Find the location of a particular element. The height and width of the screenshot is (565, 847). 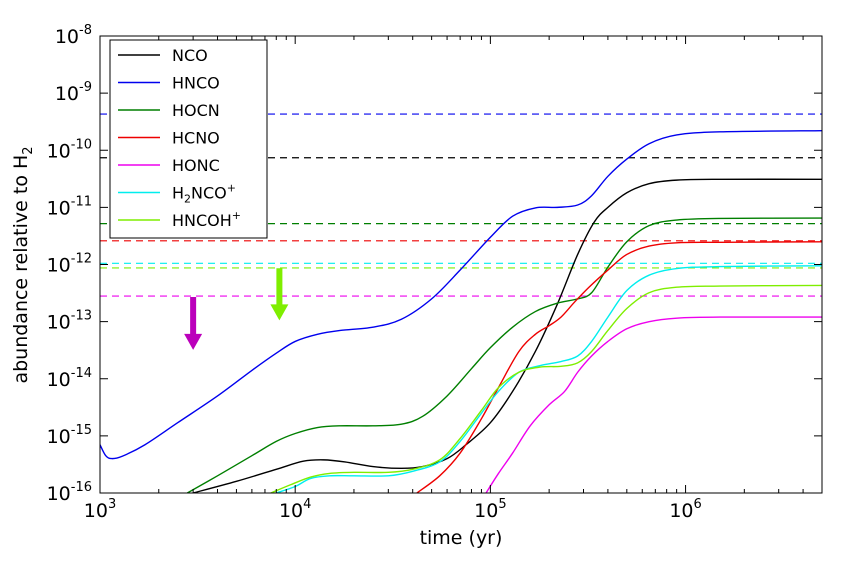

legend-box is located at coordinates (188, 139).